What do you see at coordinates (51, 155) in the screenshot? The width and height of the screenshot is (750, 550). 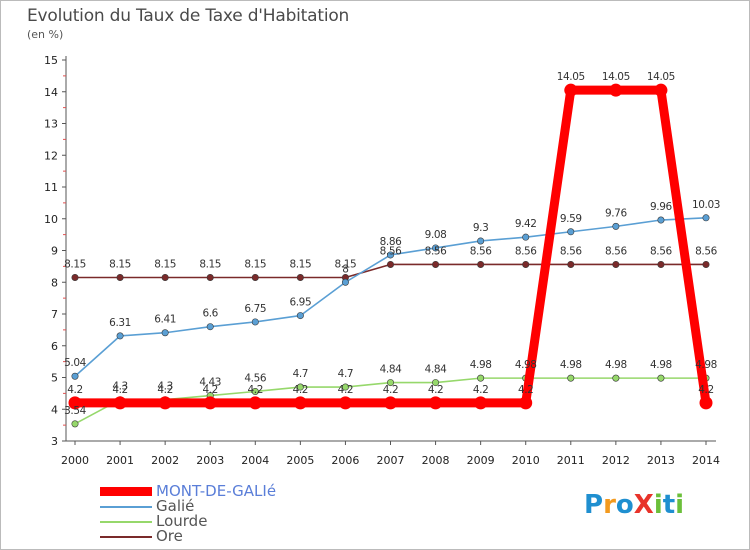 I see `y-tick-label: 12` at bounding box center [51, 155].